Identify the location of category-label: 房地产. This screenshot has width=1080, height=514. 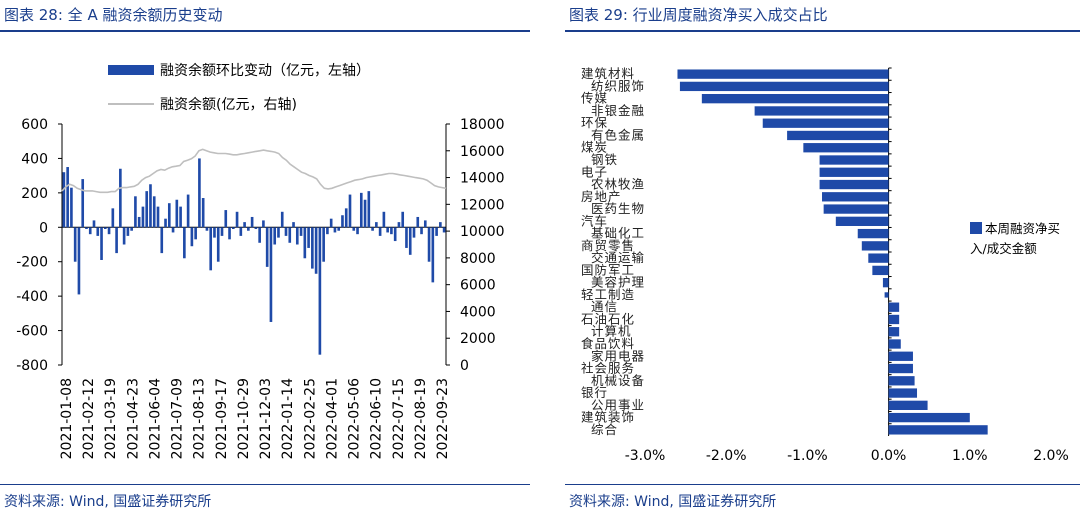
(601, 196).